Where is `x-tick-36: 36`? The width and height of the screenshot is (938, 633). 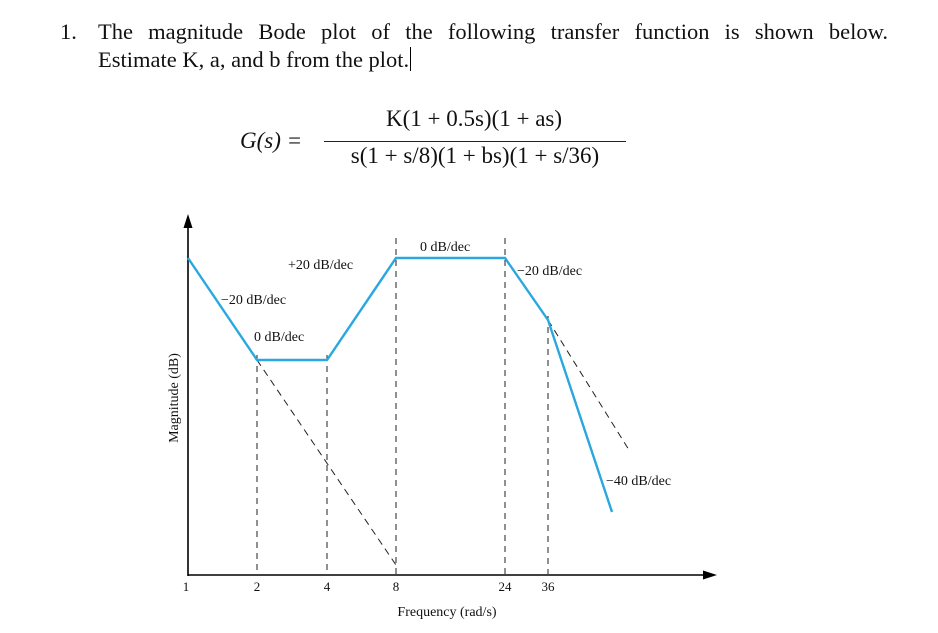 x-tick-36: 36 is located at coordinates (549, 586).